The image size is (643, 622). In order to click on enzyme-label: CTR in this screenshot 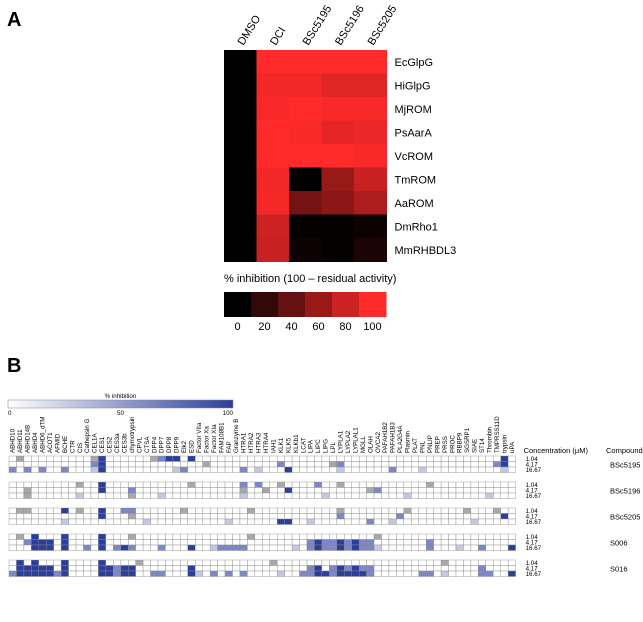, I will do `click(72, 446)`.